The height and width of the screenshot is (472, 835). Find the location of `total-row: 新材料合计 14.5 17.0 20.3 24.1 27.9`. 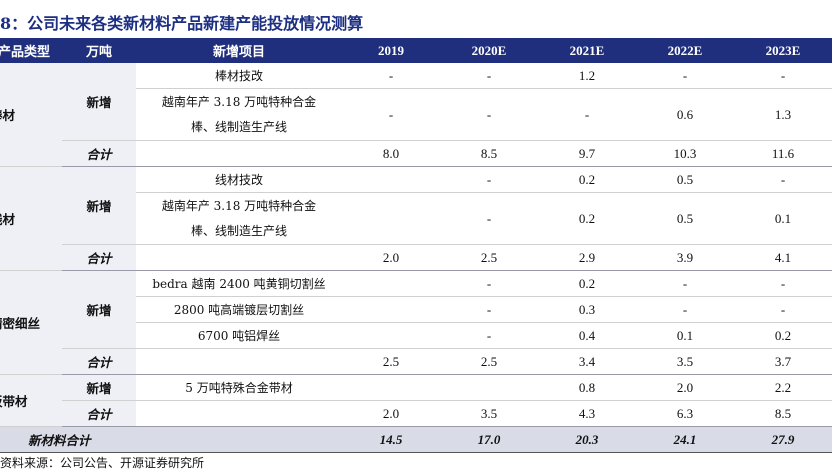

total-row: 新材料合计 14.5 17.0 20.3 24.1 27.9 is located at coordinates (416, 439).